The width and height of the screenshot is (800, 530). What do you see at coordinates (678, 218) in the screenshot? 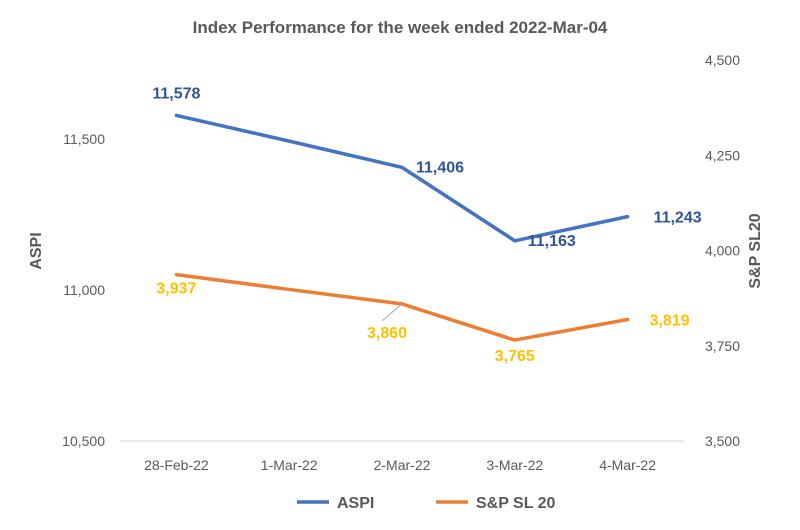
I see `data-label: 11,243` at bounding box center [678, 218].